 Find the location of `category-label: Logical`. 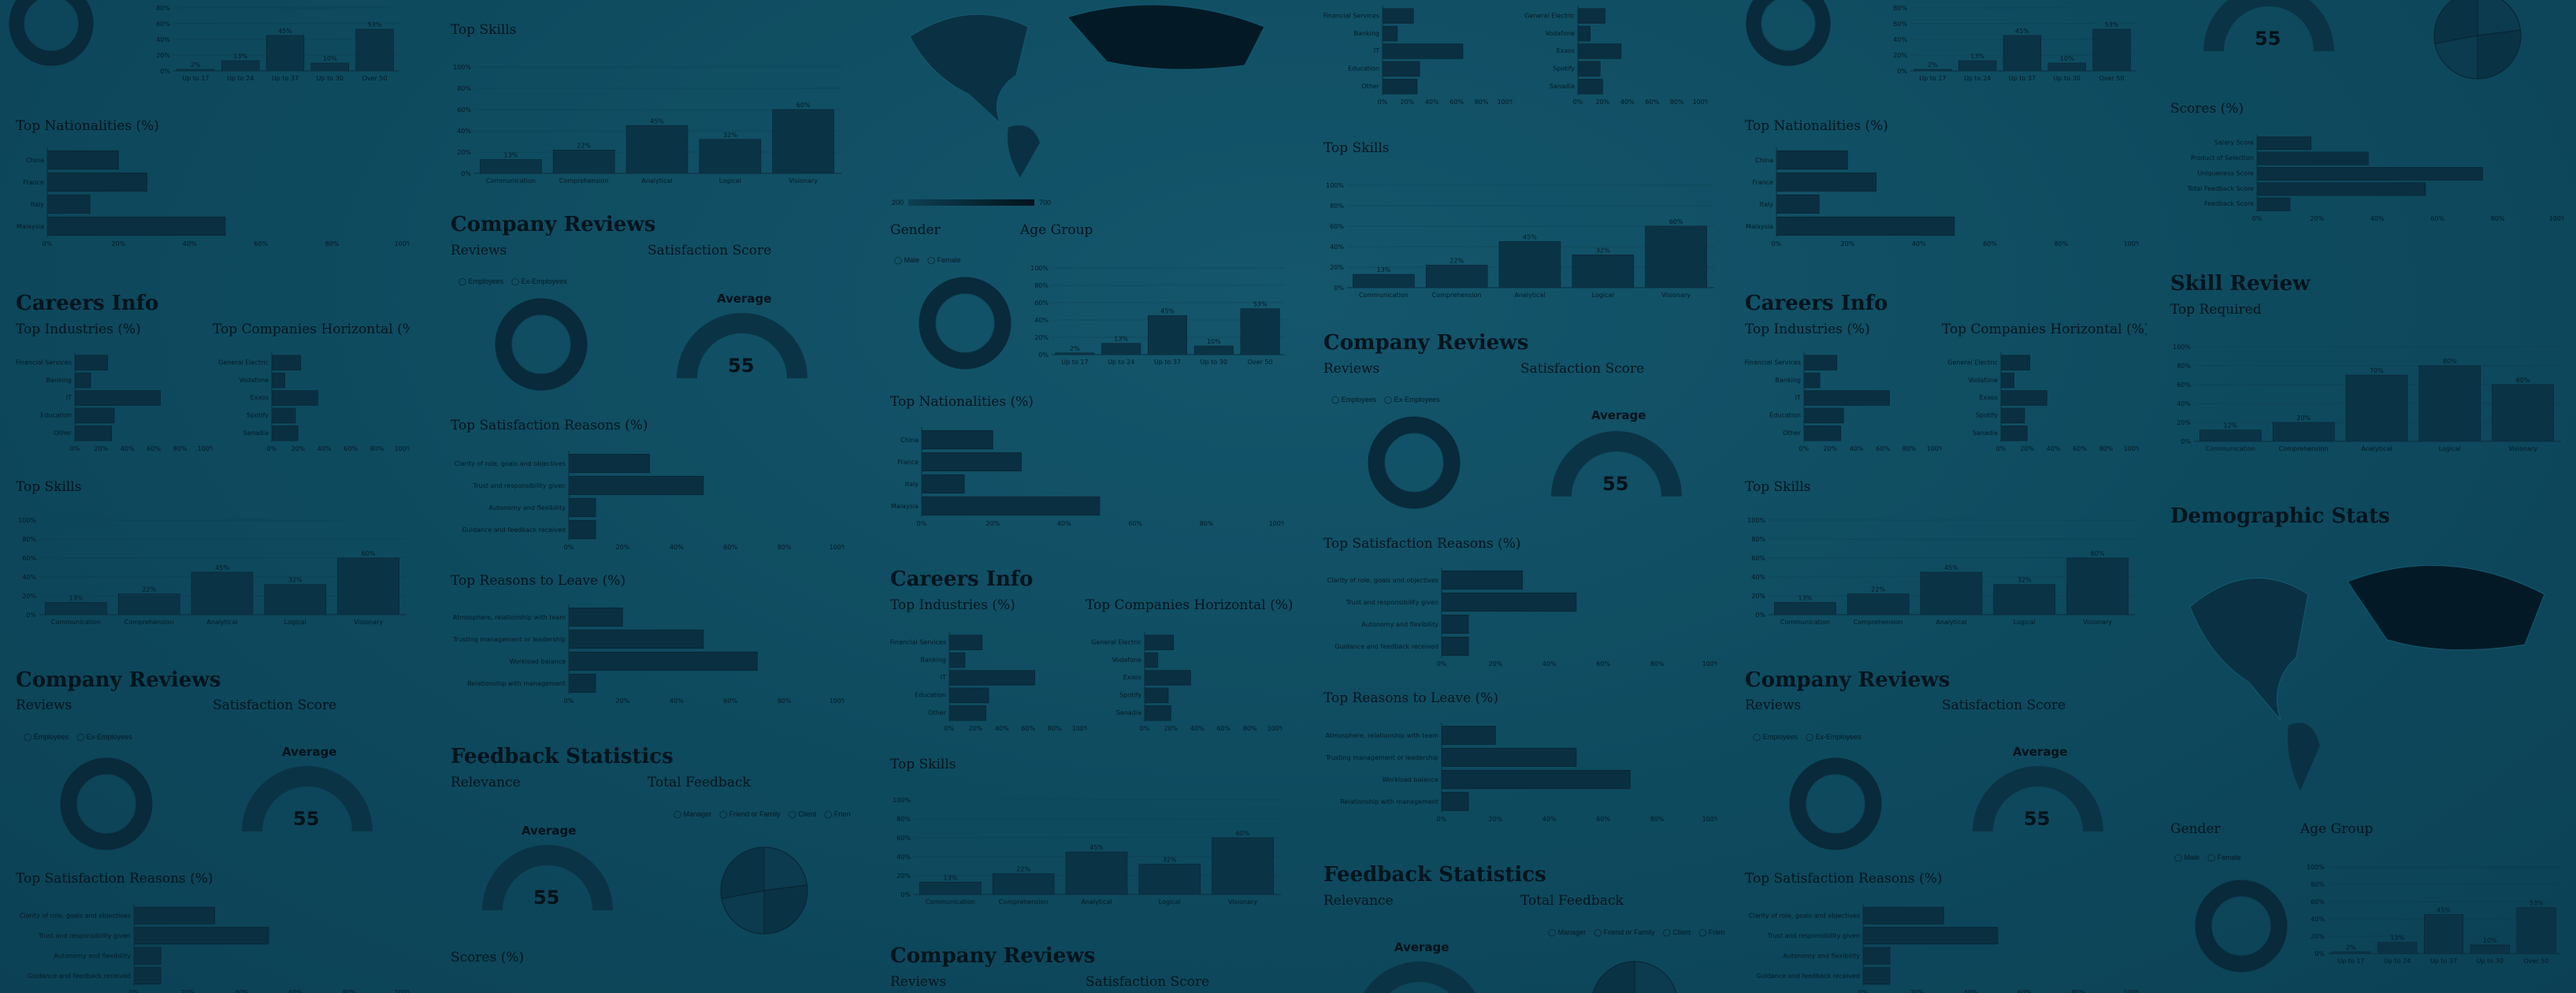

category-label: Logical is located at coordinates (1603, 295).